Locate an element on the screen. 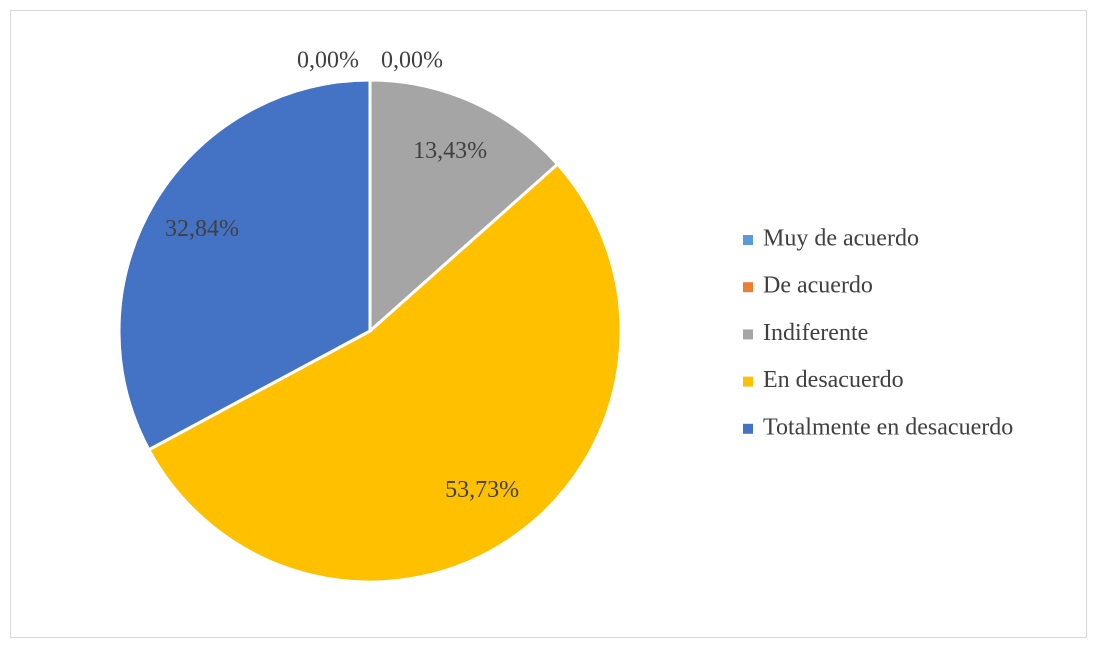 Image resolution: width=1097 pixels, height=648 pixels. data-label: 32,84% is located at coordinates (202, 229).